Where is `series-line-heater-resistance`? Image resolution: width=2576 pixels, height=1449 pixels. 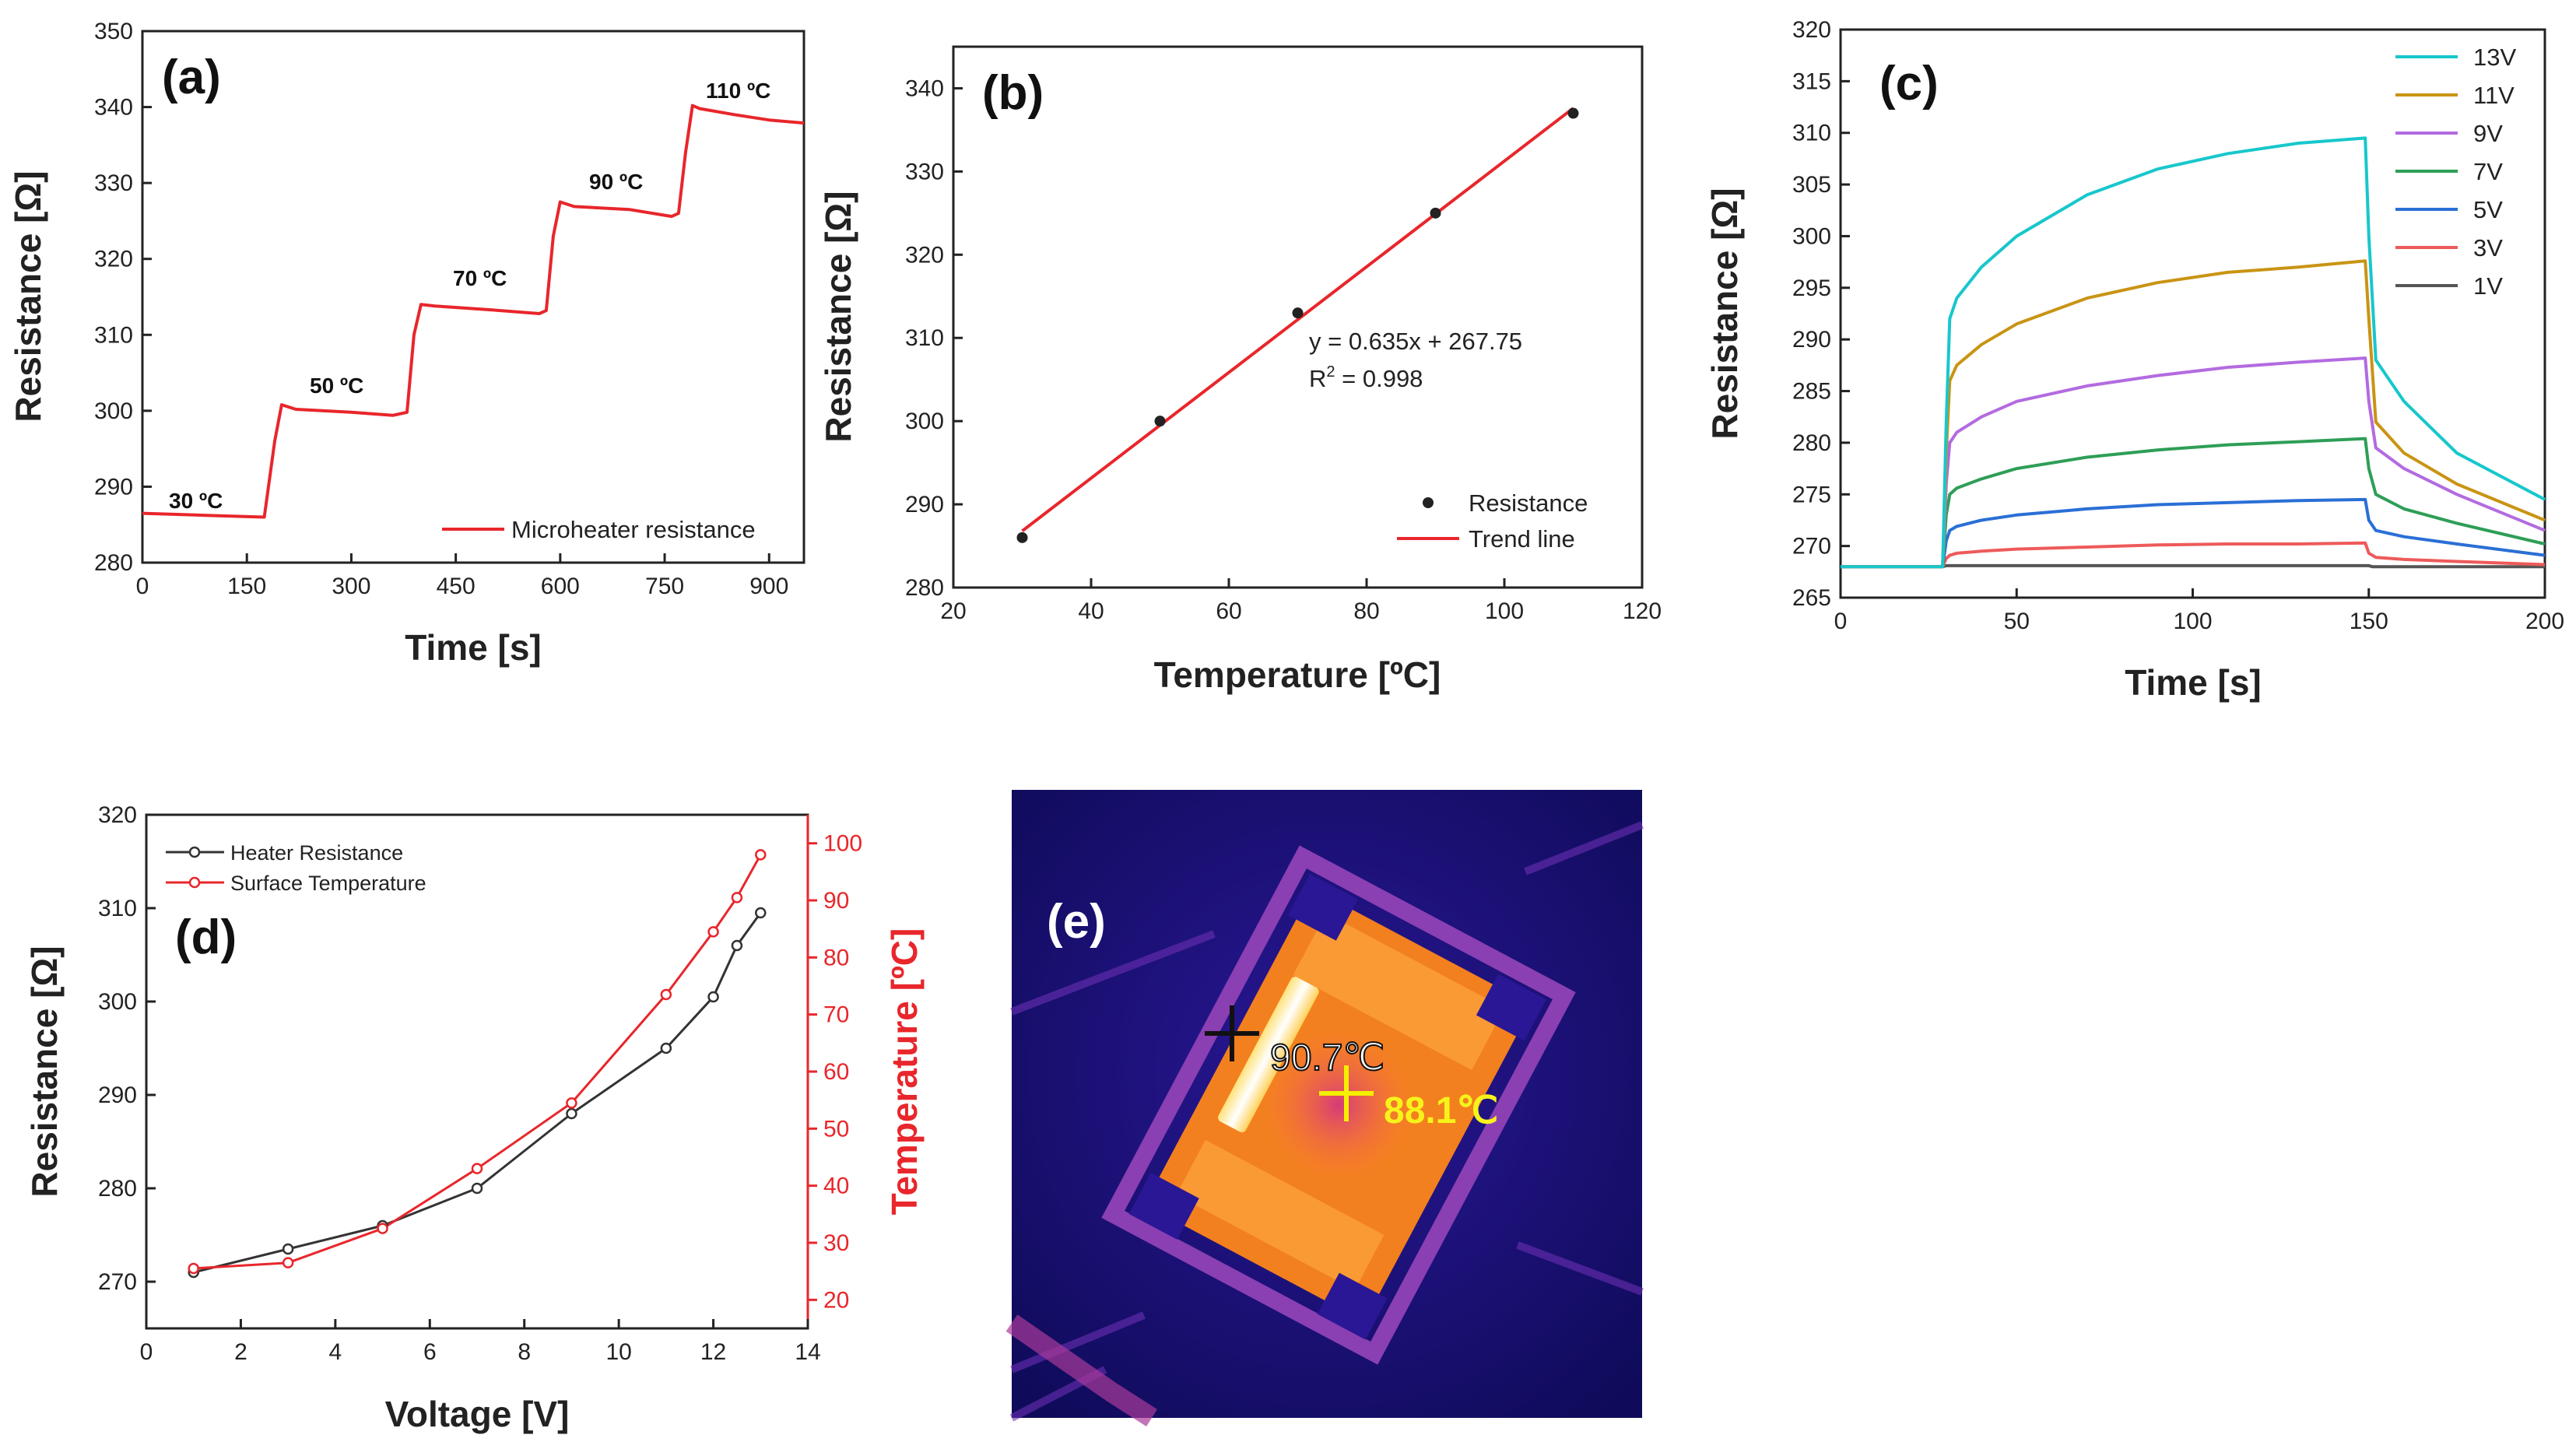 series-line-heater-resistance is located at coordinates (478, 1093).